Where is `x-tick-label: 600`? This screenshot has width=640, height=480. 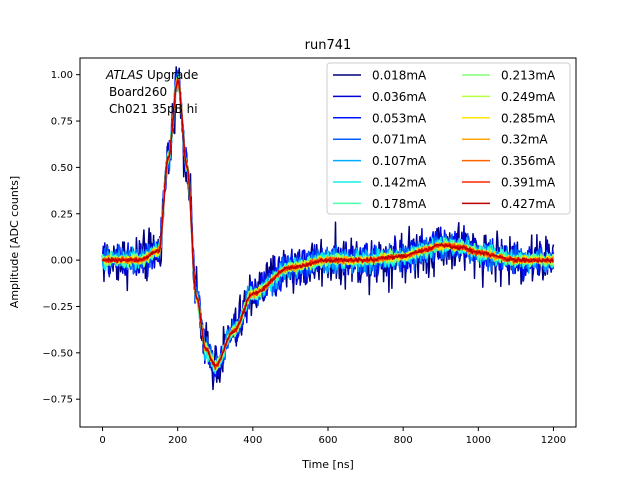
x-tick-label: 600 is located at coordinates (327, 440).